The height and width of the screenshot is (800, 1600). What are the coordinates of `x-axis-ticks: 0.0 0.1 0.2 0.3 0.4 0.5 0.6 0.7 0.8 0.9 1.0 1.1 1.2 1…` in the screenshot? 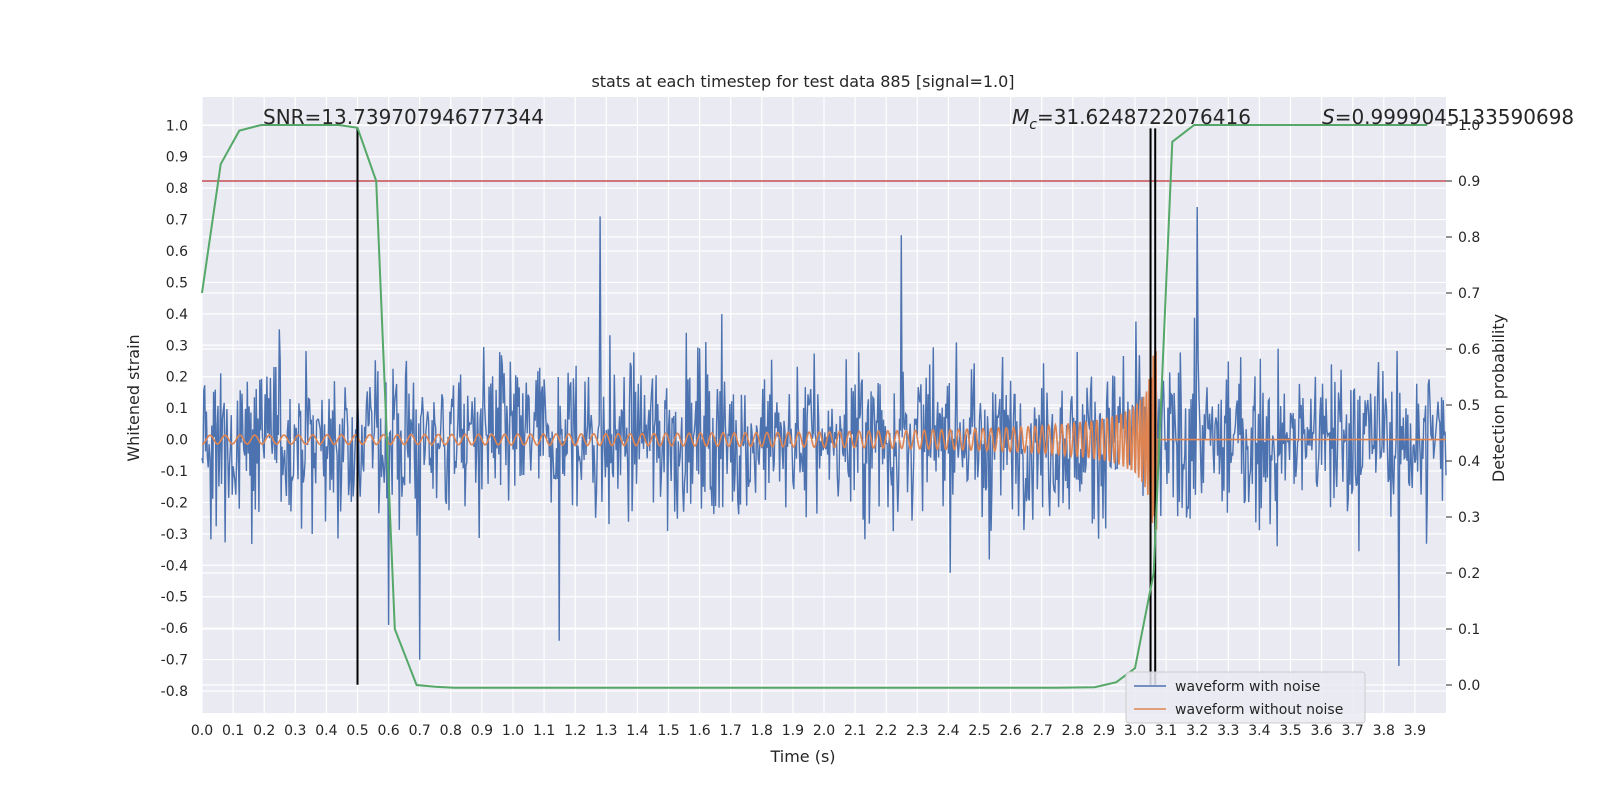 It's located at (808, 731).